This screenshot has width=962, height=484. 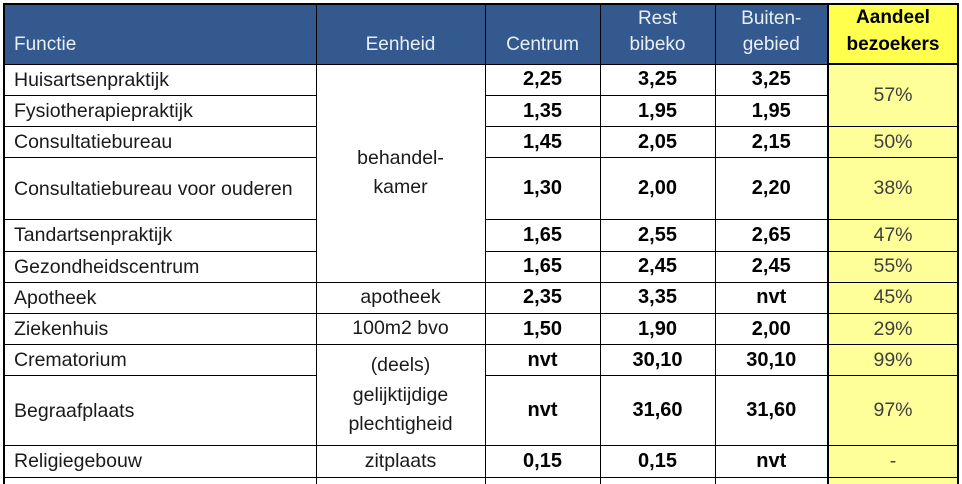 I want to click on cell-centrum: 1,30, so click(x=542, y=189).